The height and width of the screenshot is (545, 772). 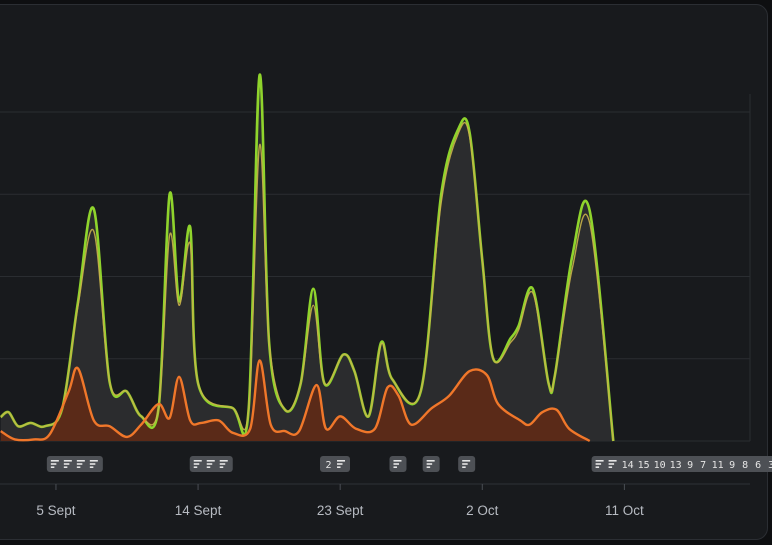 What do you see at coordinates (644, 465) in the screenshot?
I see `annotation-count: 15` at bounding box center [644, 465].